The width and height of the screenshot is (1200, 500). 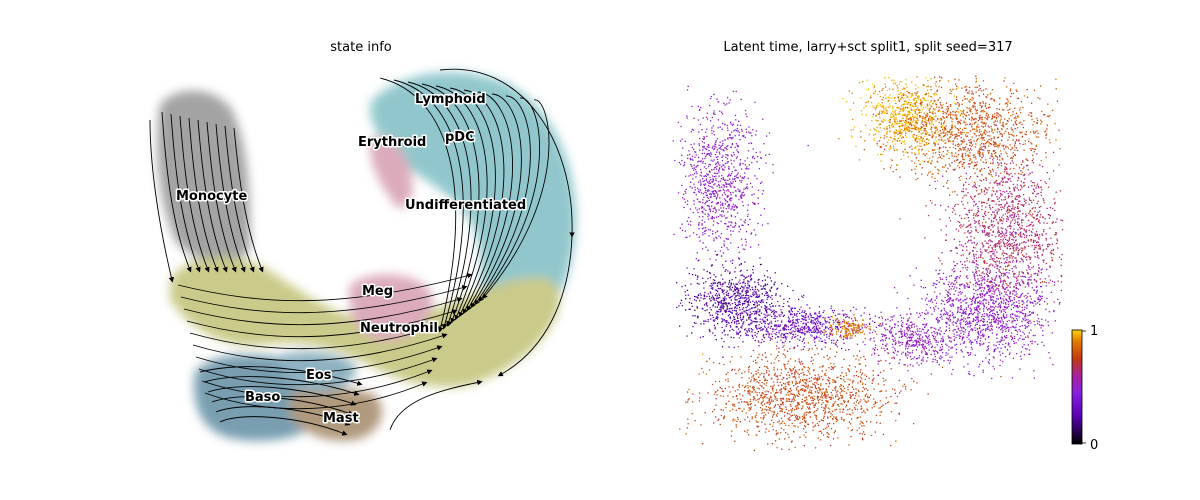 What do you see at coordinates (399, 328) in the screenshot?
I see `state-label-neutrophil: Neutrophil` at bounding box center [399, 328].